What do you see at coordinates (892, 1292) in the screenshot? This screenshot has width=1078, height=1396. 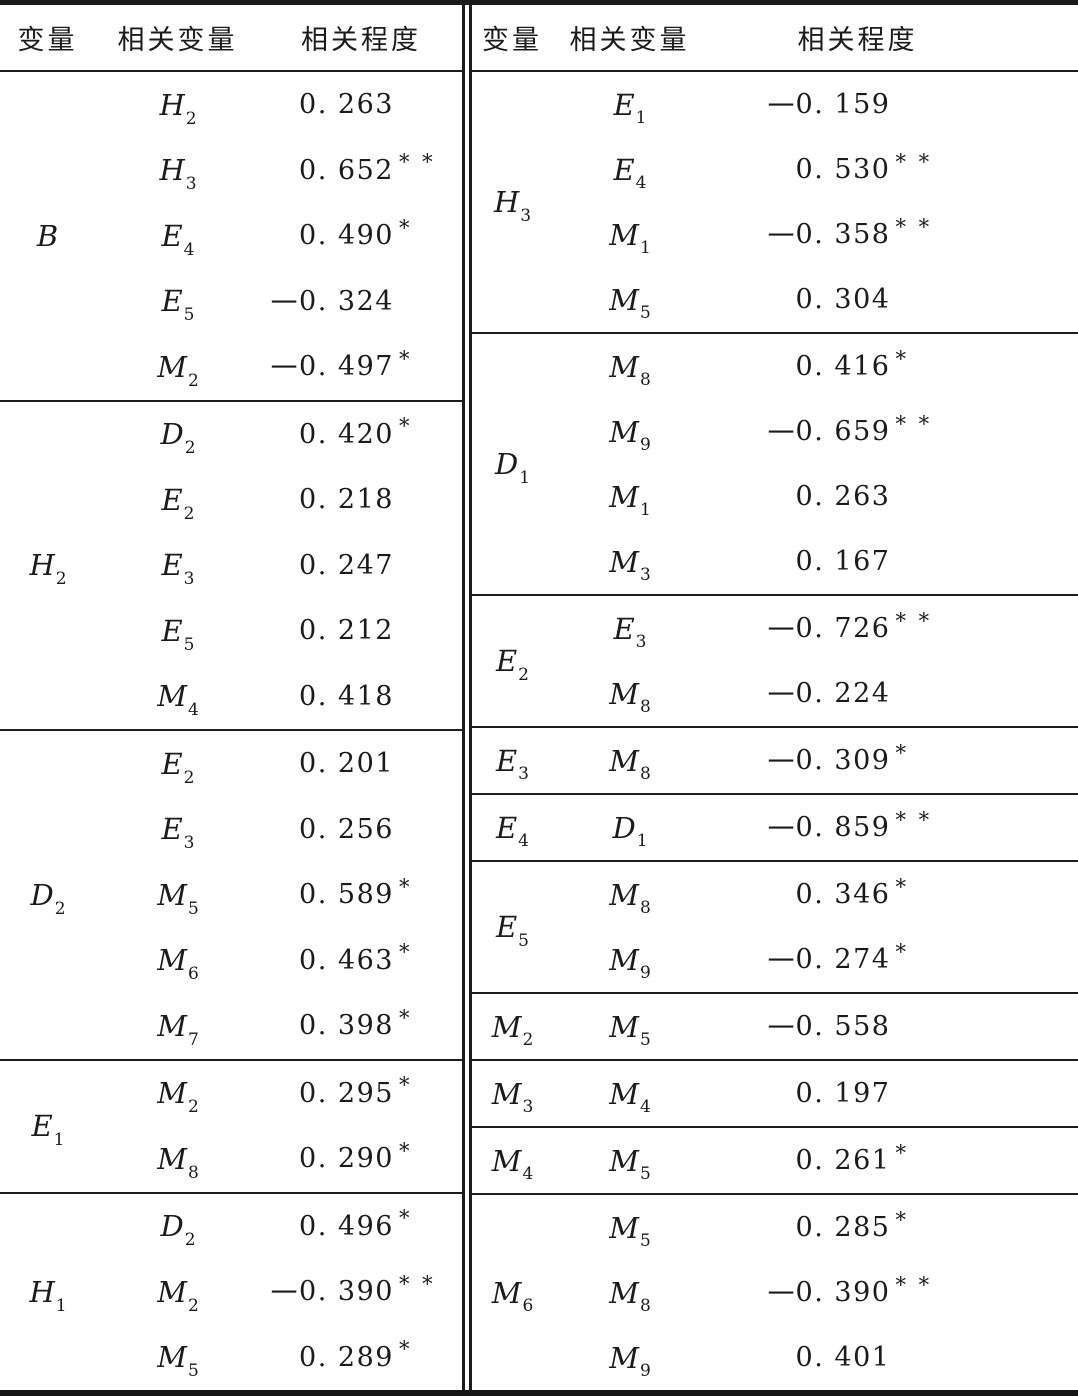 I see `correlation-cell: −0. 390 * *` at bounding box center [892, 1292].